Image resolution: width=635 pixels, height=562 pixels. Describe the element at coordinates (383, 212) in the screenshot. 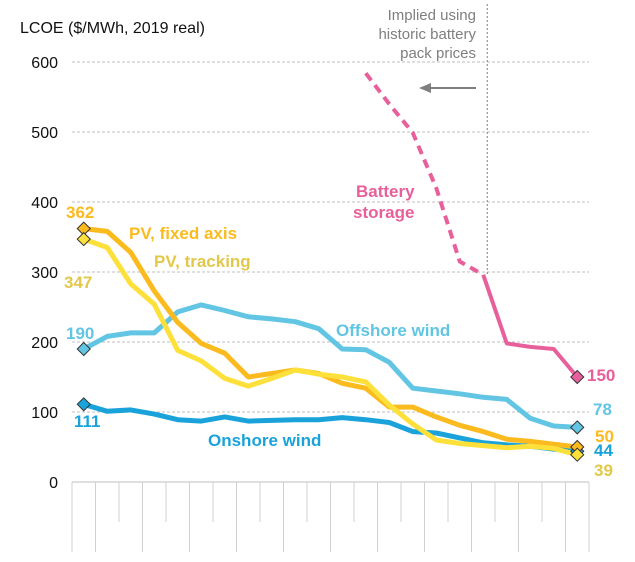

I see `battery-series-label-line2: storage` at that location.